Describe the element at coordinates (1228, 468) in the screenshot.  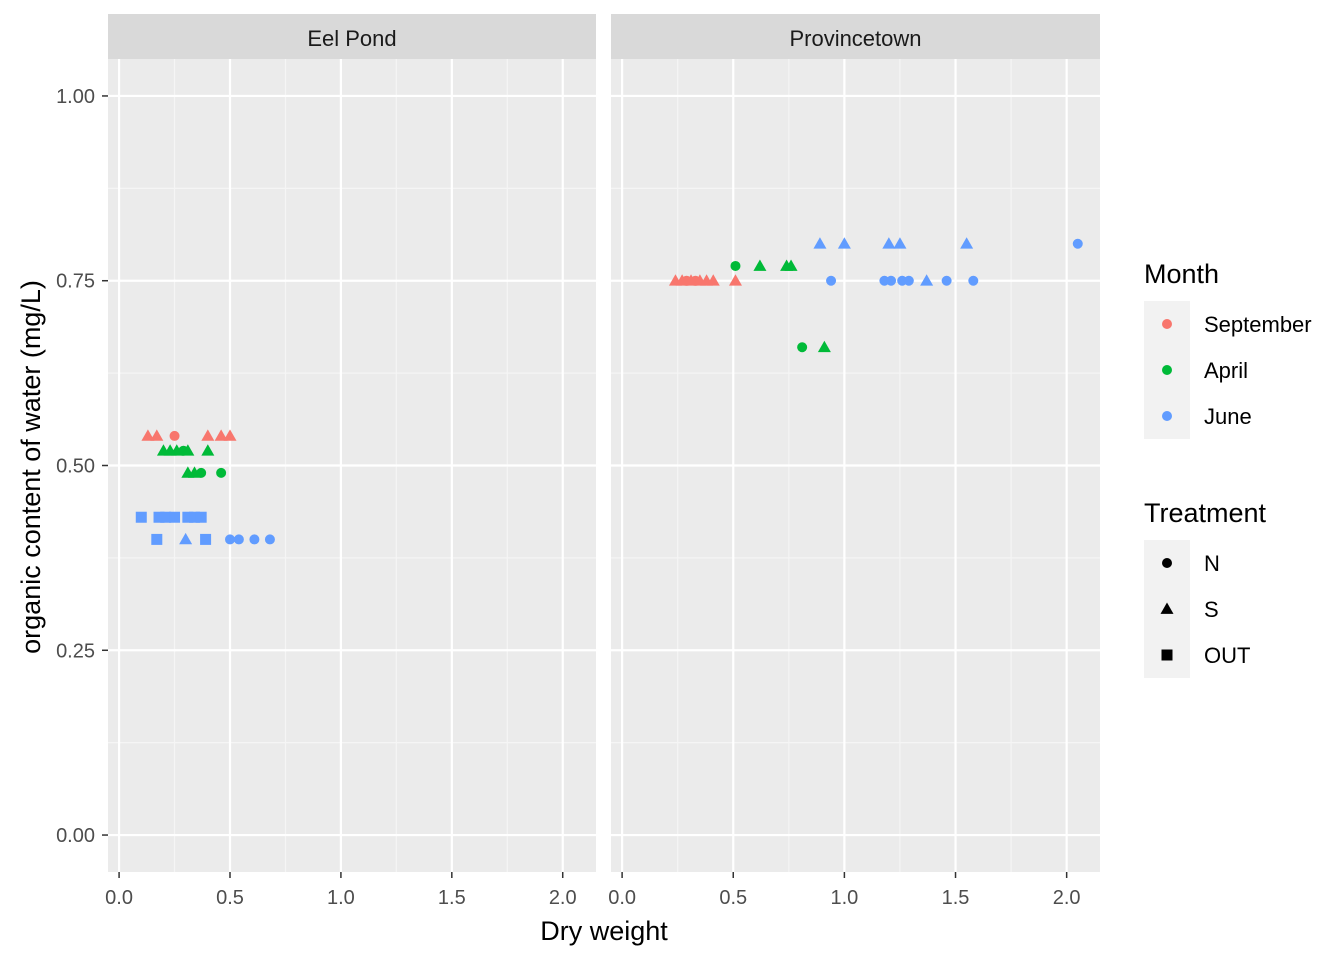
I see `legends: Month September April June Treatment NS OUT` at that location.